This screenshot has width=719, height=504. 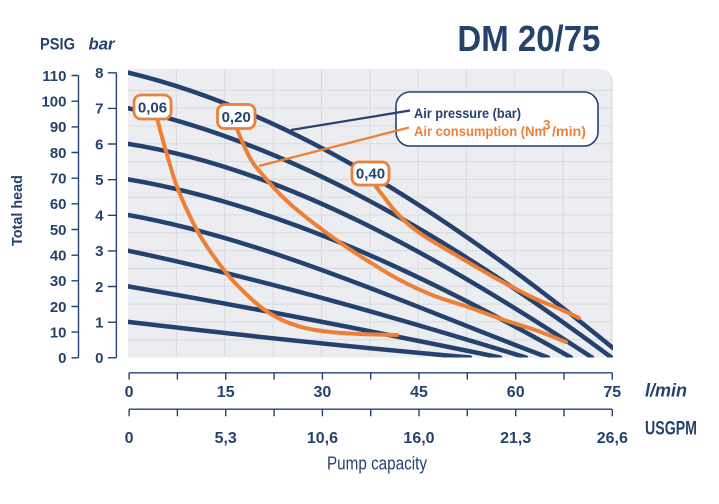 What do you see at coordinates (467, 113) in the screenshot?
I see `svg-text: Air pressure (bar)` at bounding box center [467, 113].